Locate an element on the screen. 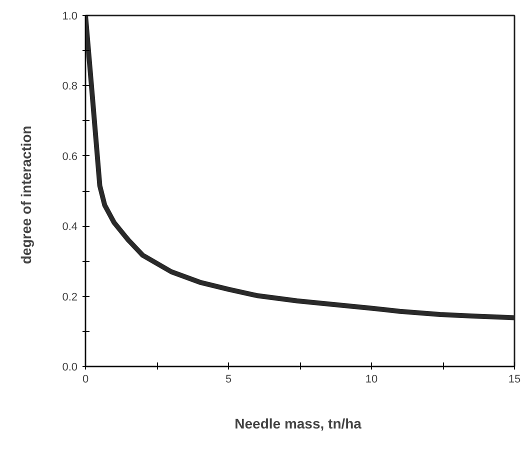 The width and height of the screenshot is (524, 451). y-tick-label: 0.4 is located at coordinates (70, 227).